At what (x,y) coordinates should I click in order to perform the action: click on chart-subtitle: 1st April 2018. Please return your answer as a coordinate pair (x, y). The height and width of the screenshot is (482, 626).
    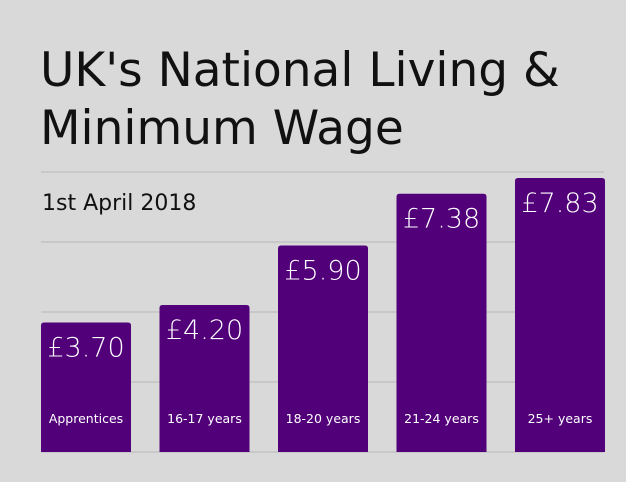
    Looking at the image, I should click on (119, 203).